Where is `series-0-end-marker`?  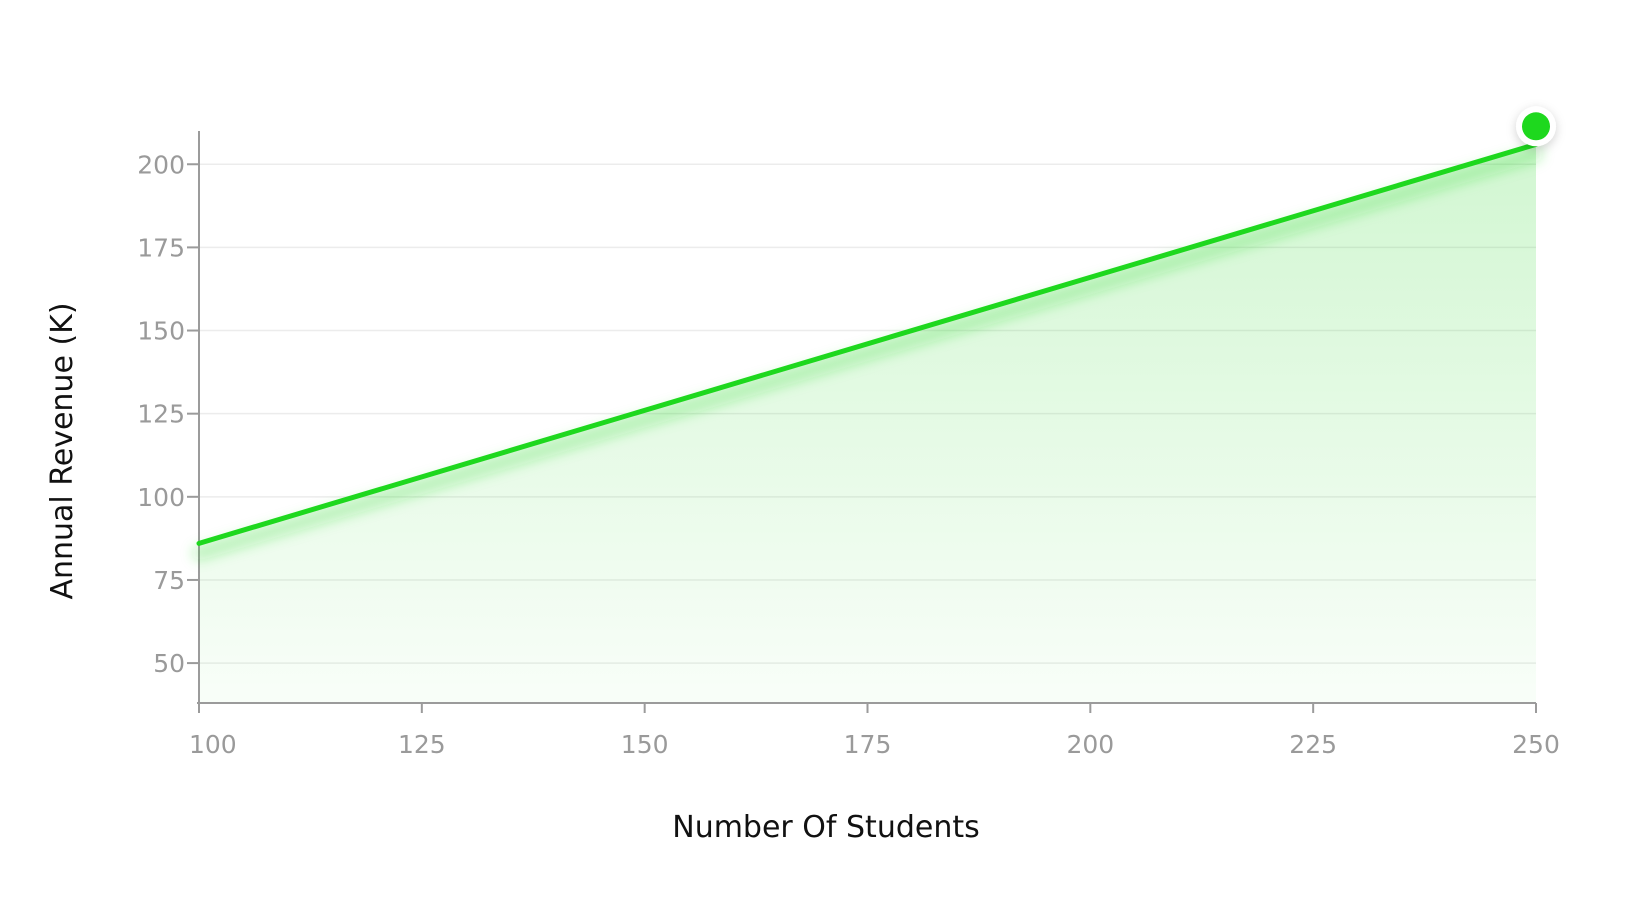
series-0-end-marker is located at coordinates (1536, 126).